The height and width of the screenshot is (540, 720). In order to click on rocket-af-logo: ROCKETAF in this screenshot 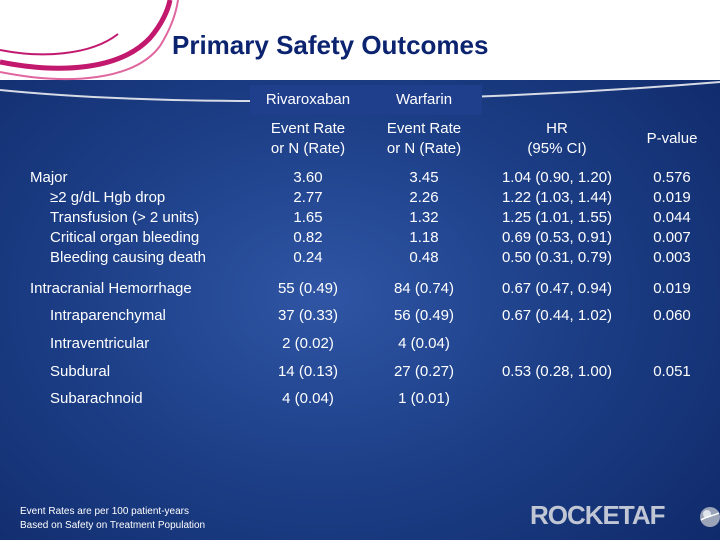, I will do `click(625, 517)`.